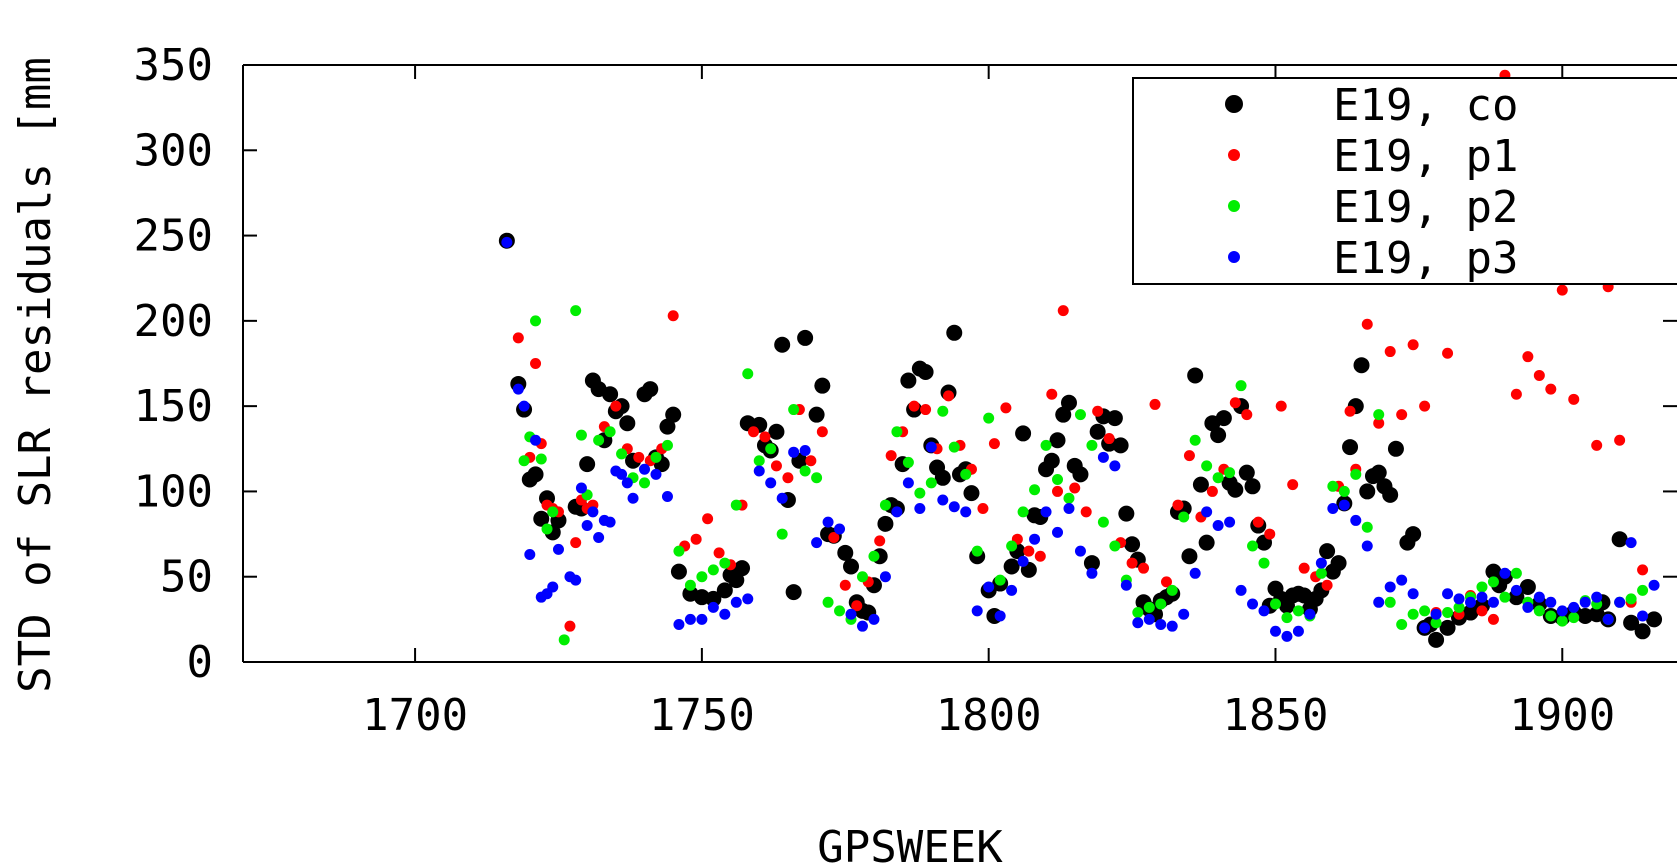  I want to click on y-tick-label: 200, so click(173, 321).